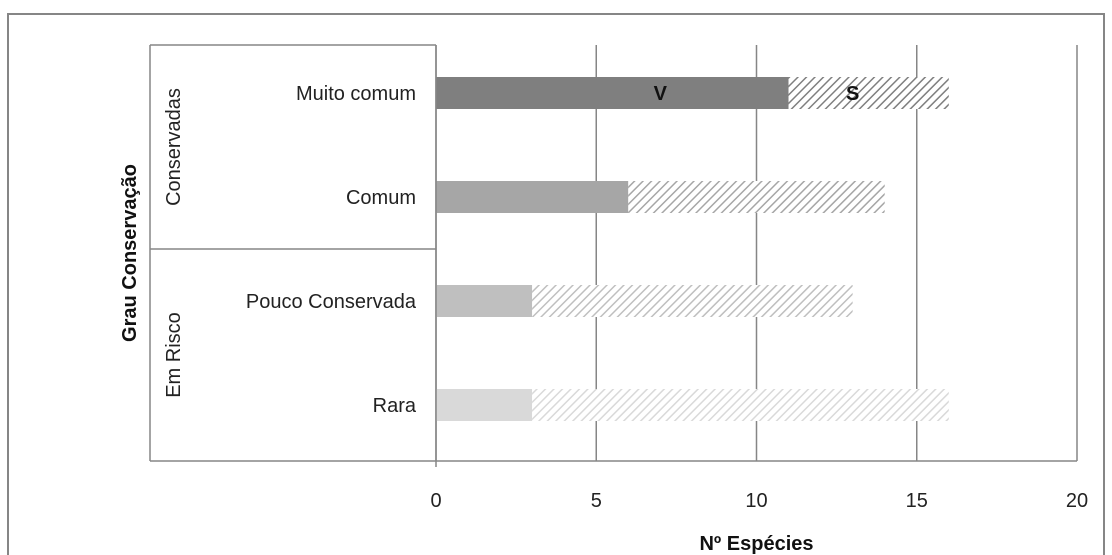 This screenshot has height=555, width=1112. What do you see at coordinates (532, 197) in the screenshot?
I see `bar-v-comum` at bounding box center [532, 197].